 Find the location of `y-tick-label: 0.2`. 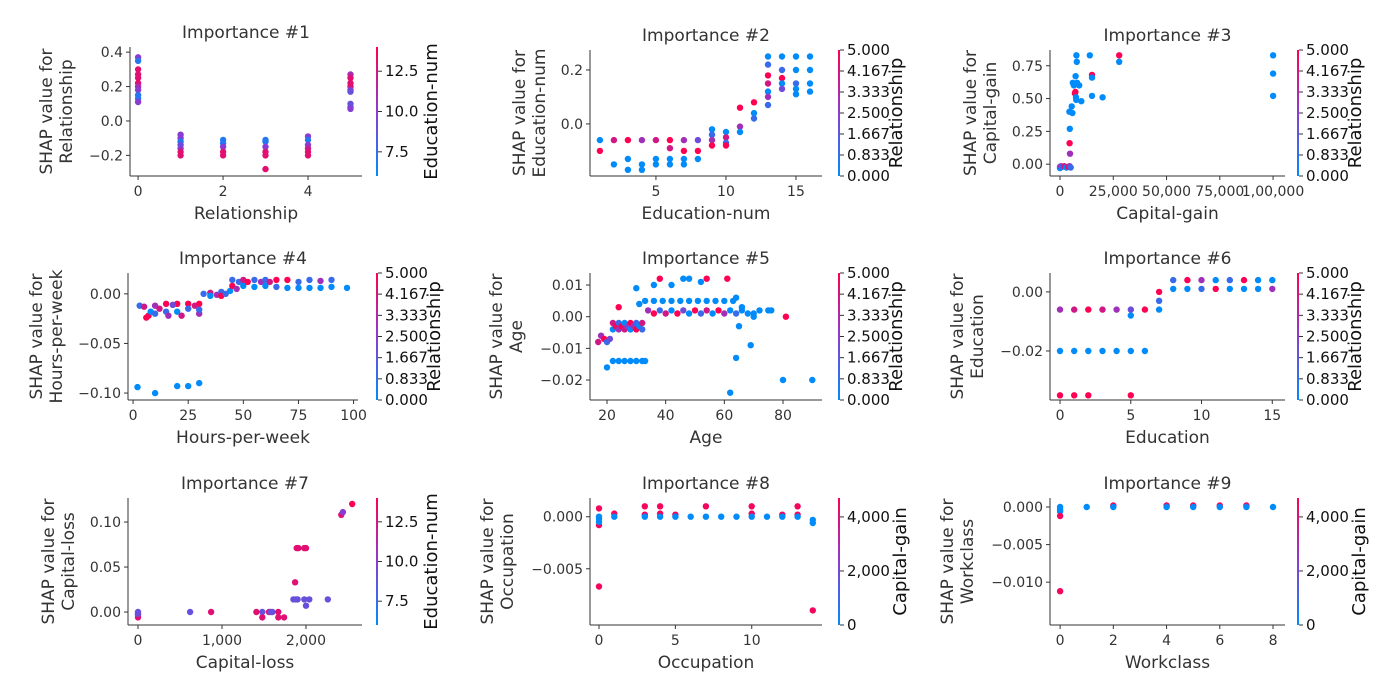

y-tick-label: 0.2 is located at coordinates (112, 88).